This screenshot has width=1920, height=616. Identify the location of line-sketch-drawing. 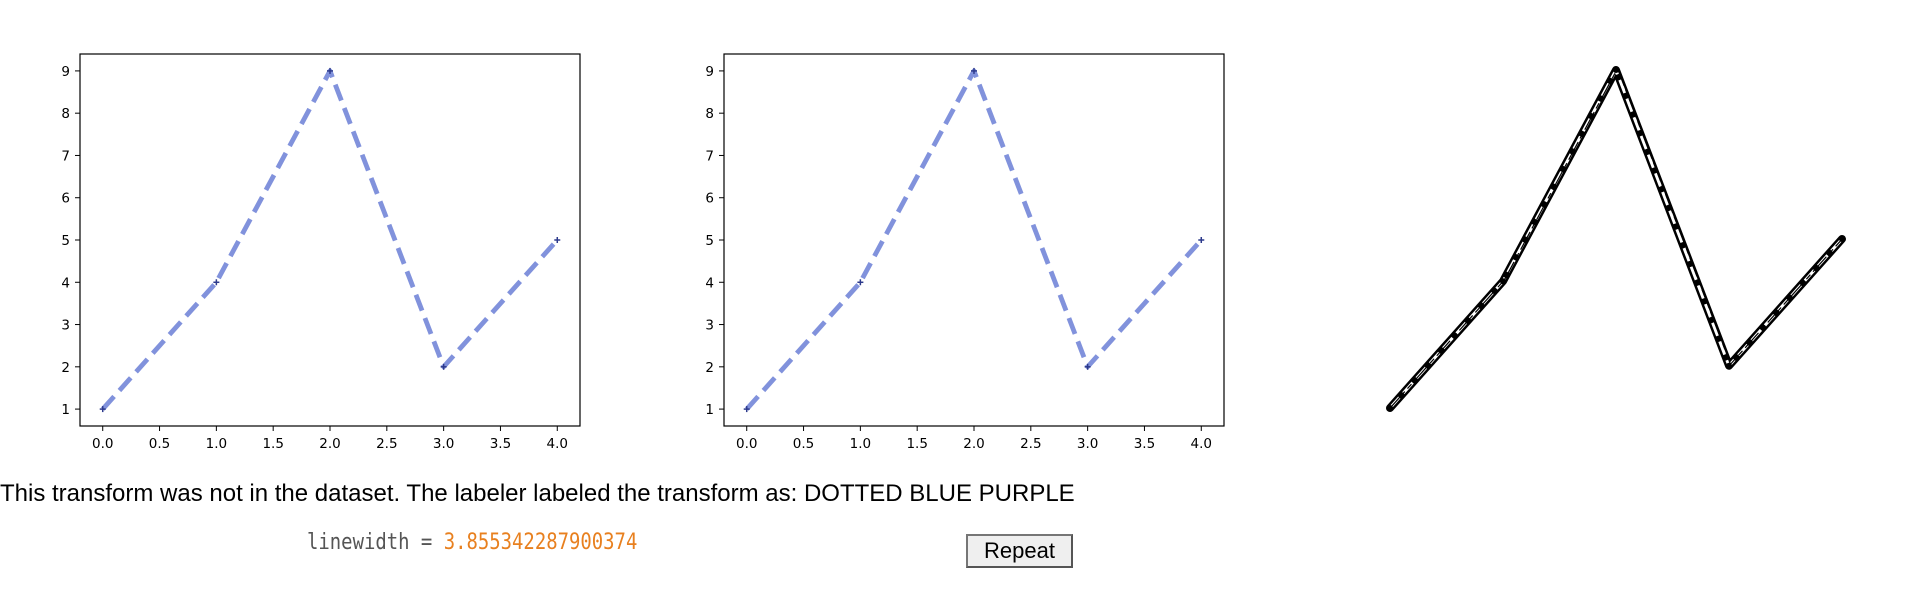
(1616, 239).